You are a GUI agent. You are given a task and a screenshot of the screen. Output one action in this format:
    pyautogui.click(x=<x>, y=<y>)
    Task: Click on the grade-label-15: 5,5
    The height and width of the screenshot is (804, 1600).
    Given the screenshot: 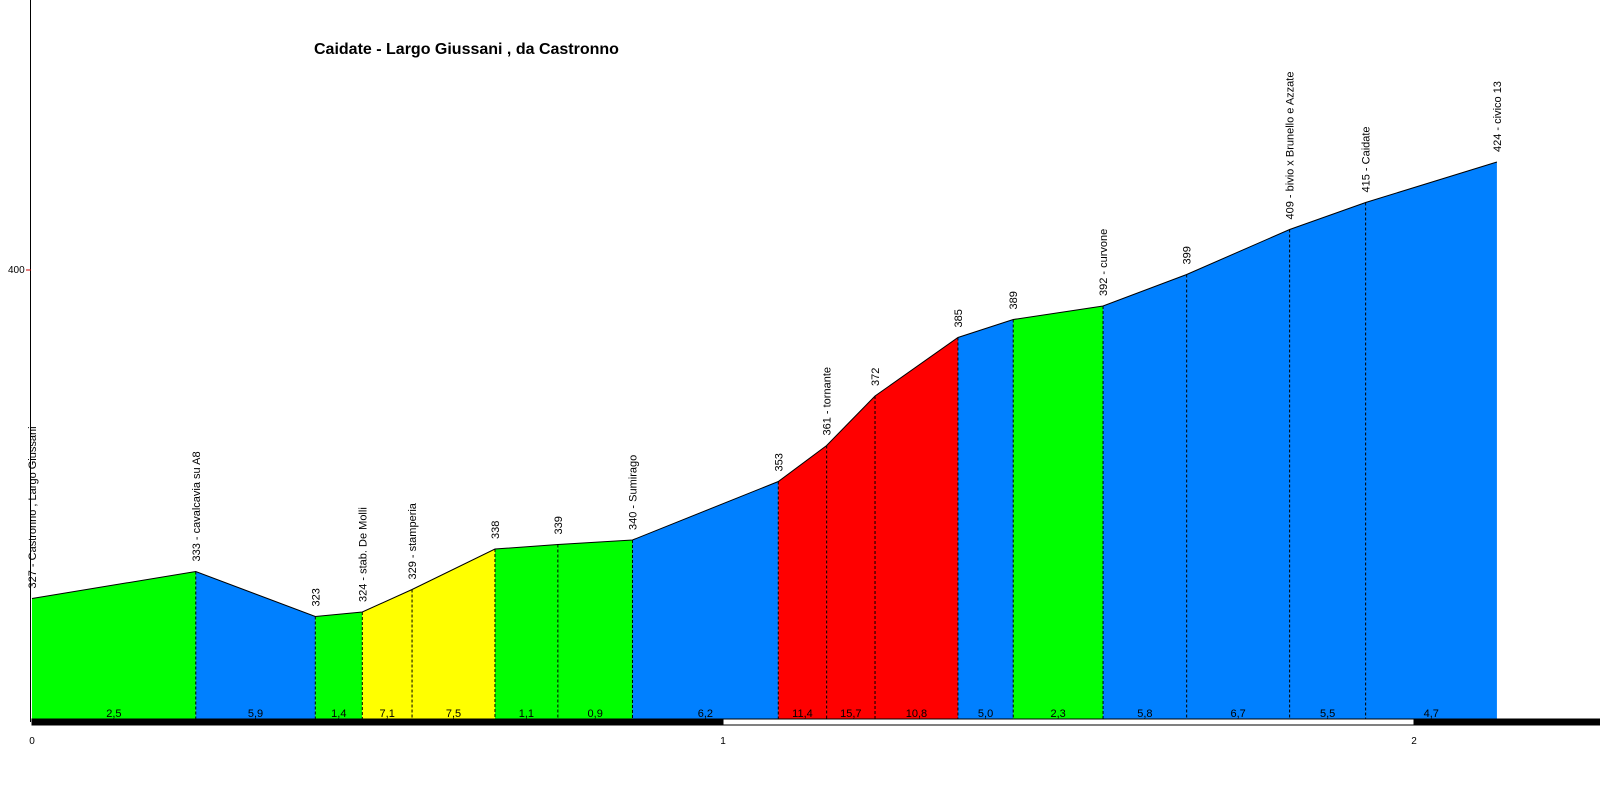 What is the action you would take?
    pyautogui.click(x=1327, y=714)
    